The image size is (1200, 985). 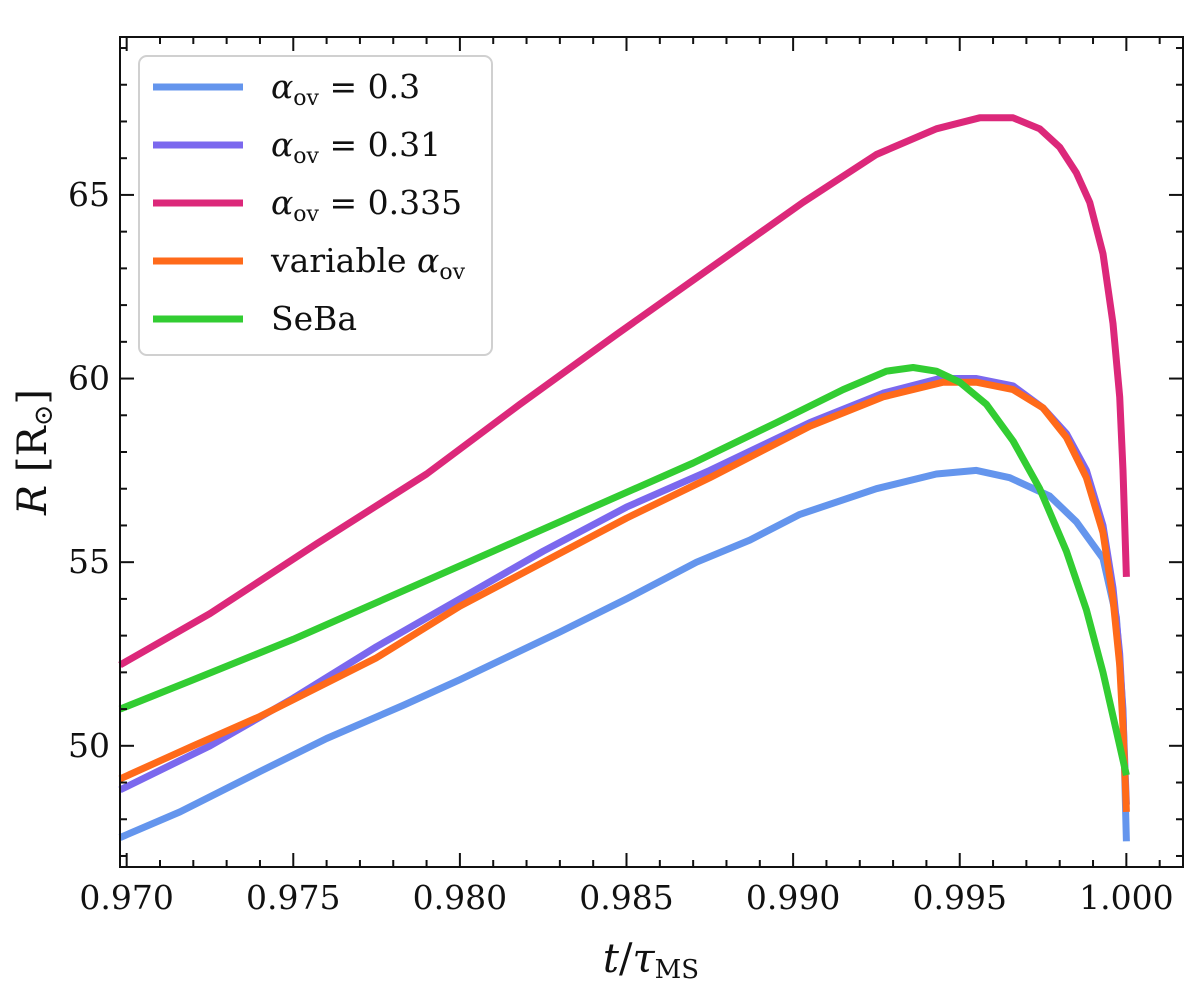 What do you see at coordinates (626, 897) in the screenshot?
I see `x-tick-label: 0.985` at bounding box center [626, 897].